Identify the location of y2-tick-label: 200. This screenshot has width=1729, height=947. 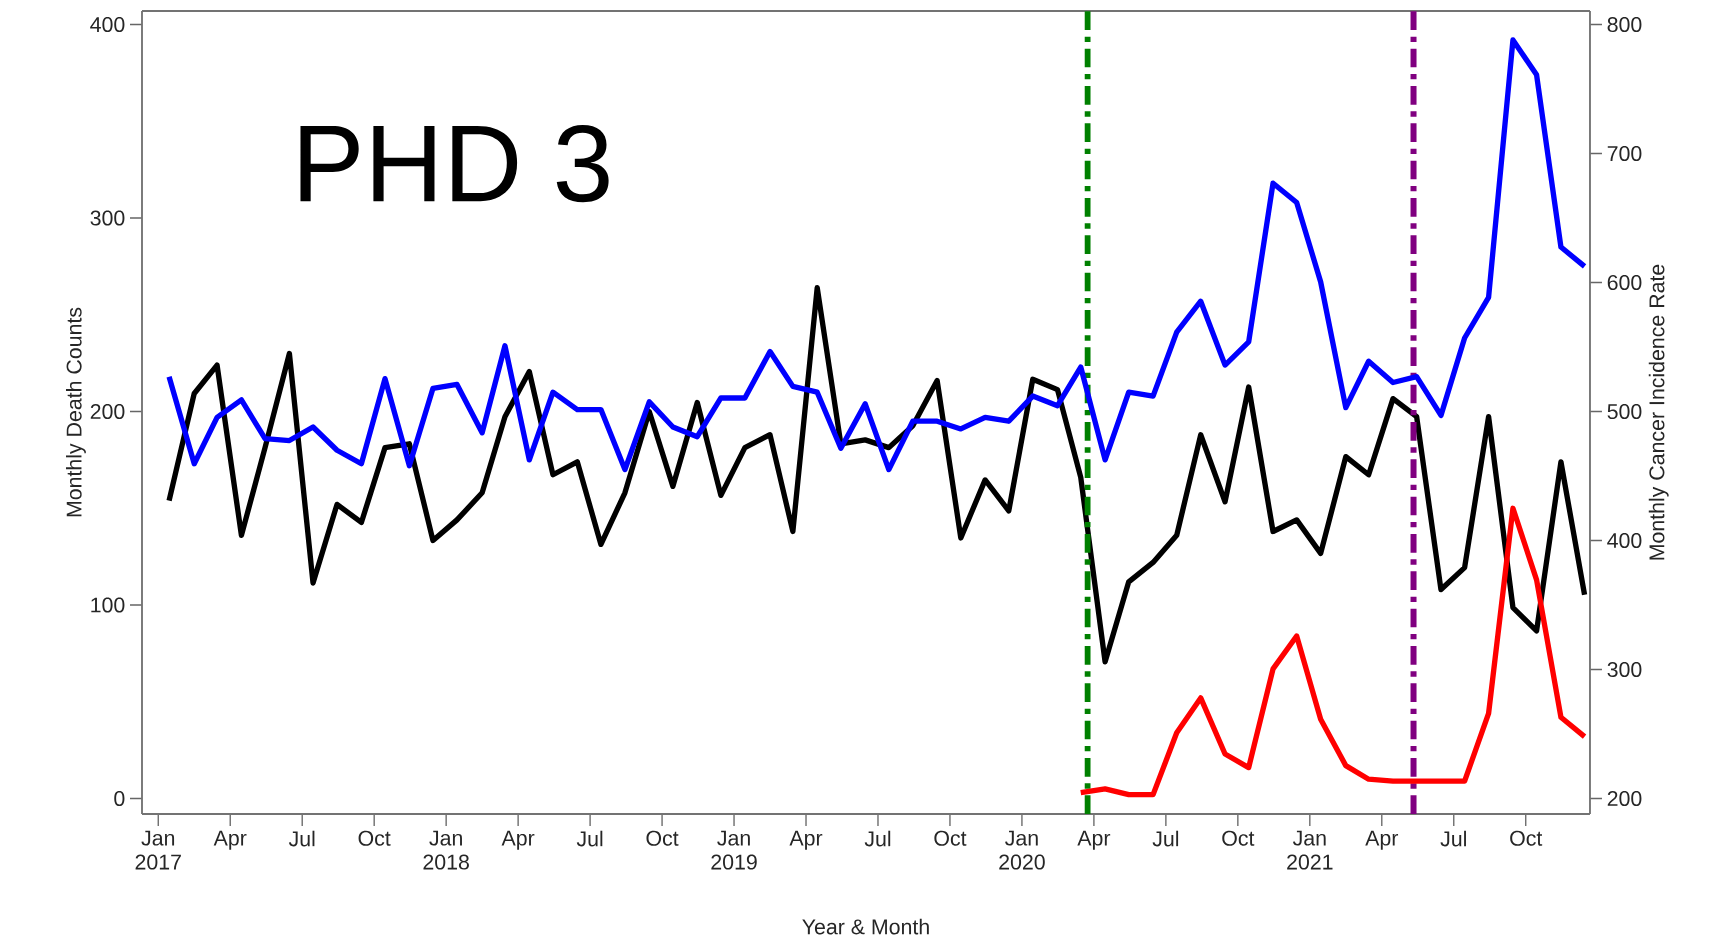
(1624, 798).